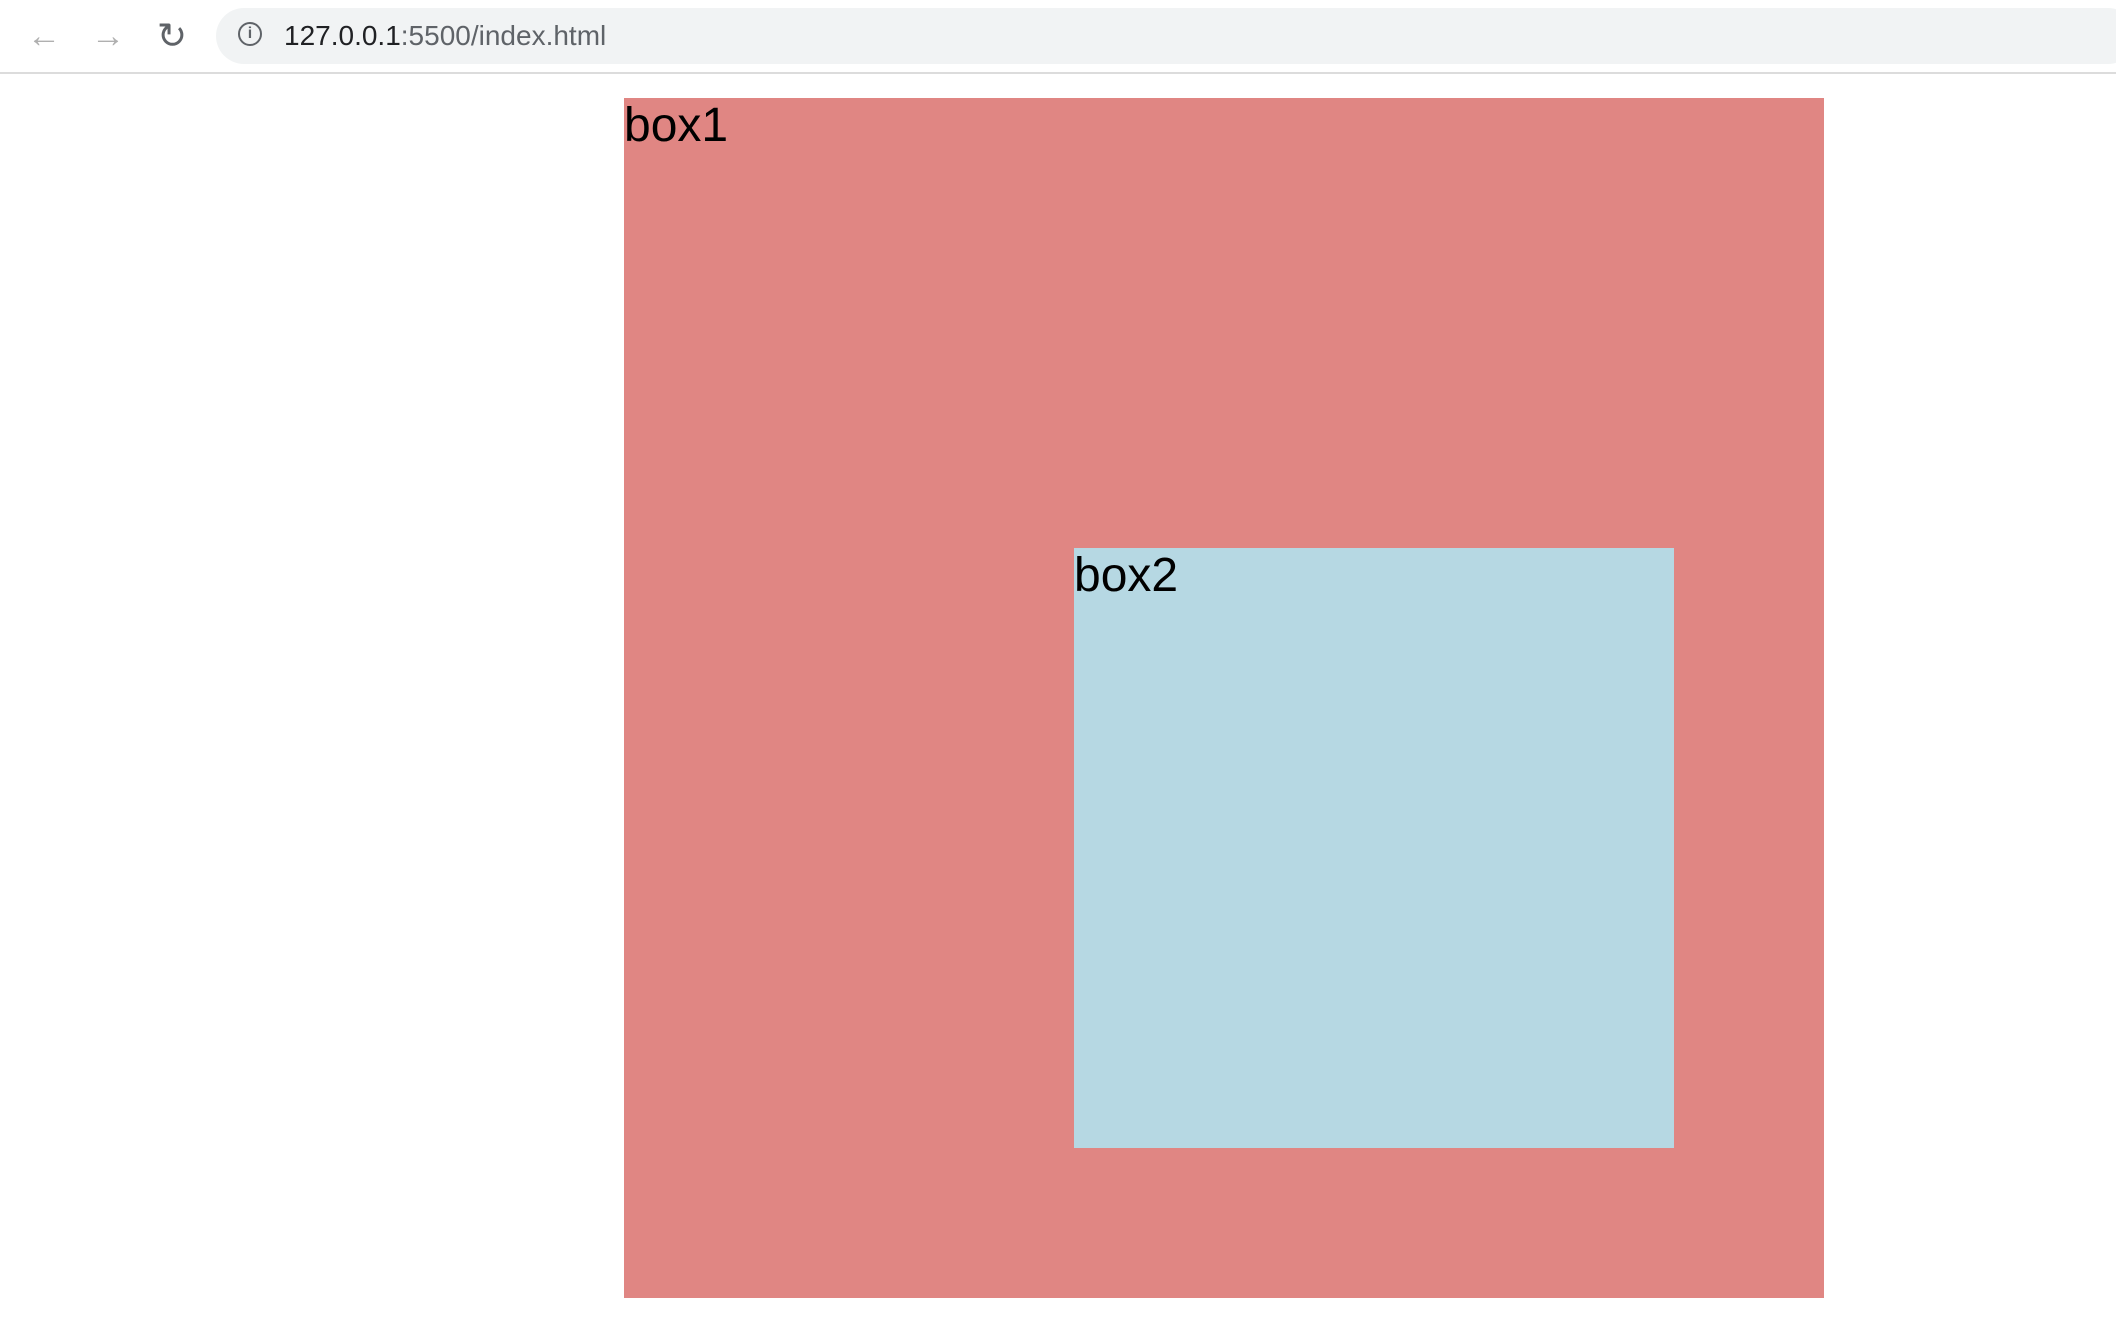 This screenshot has height=1342, width=2116. What do you see at coordinates (172, 35) in the screenshot?
I see `reload-icon: ↻` at bounding box center [172, 35].